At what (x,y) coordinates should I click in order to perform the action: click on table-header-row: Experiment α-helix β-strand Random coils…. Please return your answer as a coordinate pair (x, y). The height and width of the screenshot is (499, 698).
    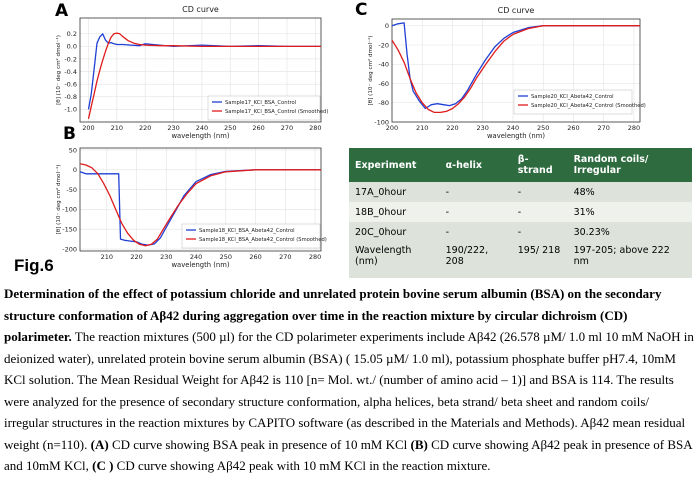
    Looking at the image, I should click on (520, 165).